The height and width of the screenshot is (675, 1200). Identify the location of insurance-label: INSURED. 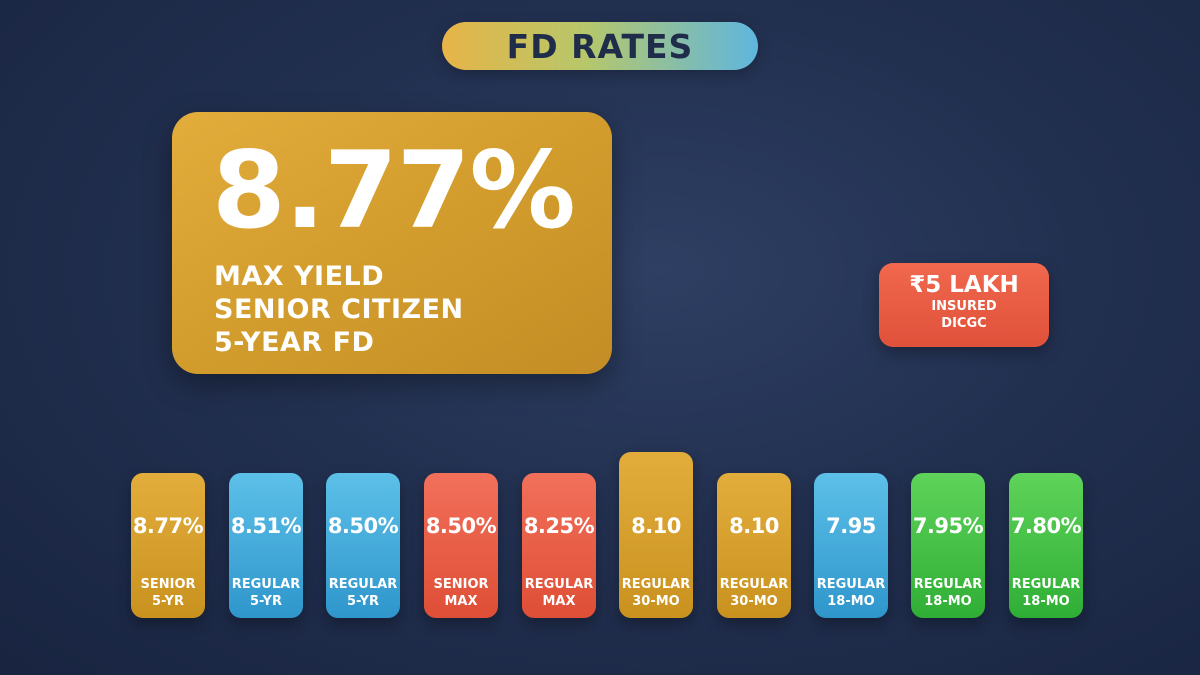
(964, 306).